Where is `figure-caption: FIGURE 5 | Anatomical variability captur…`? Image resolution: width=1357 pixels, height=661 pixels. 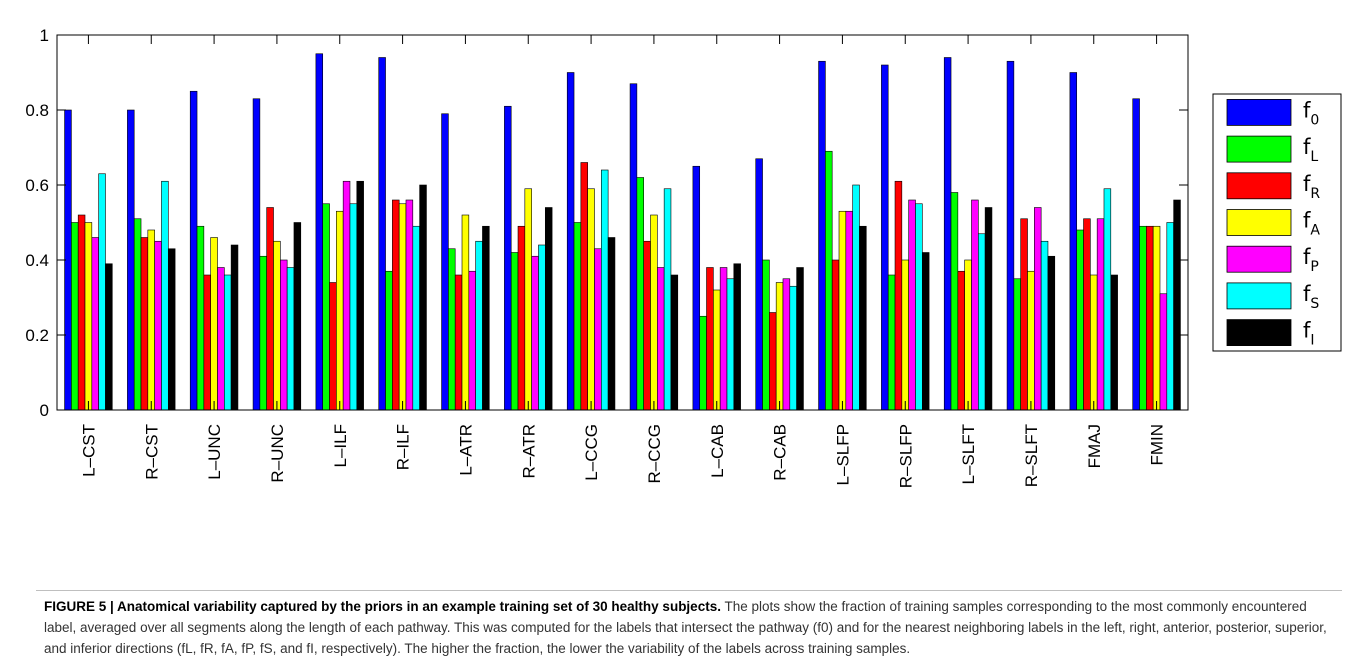 figure-caption: FIGURE 5 | Anatomical variability captur… is located at coordinates (692, 627).